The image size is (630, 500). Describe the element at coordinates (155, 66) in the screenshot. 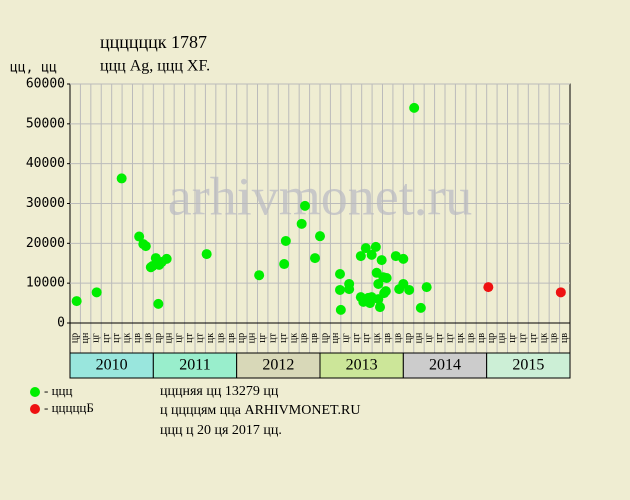

I see `chart-subtitle: ццц Ag, ццц XF.` at that location.